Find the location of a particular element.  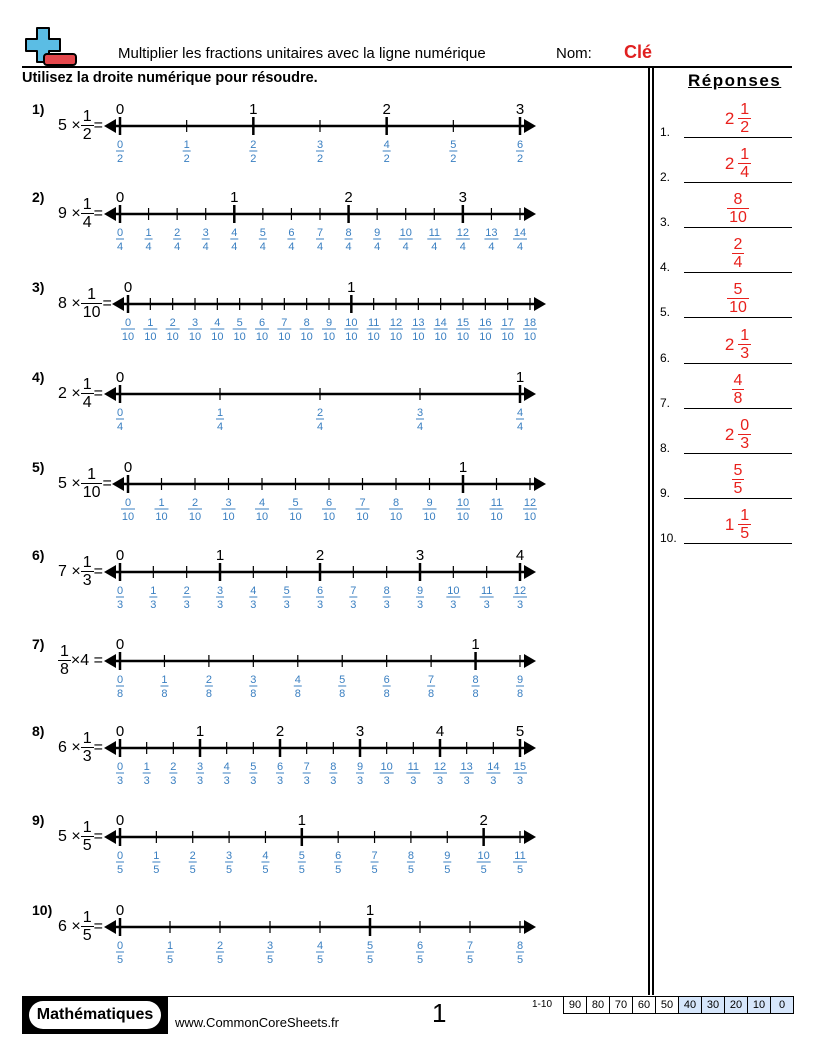

score-cell: 40 is located at coordinates (689, 1005).